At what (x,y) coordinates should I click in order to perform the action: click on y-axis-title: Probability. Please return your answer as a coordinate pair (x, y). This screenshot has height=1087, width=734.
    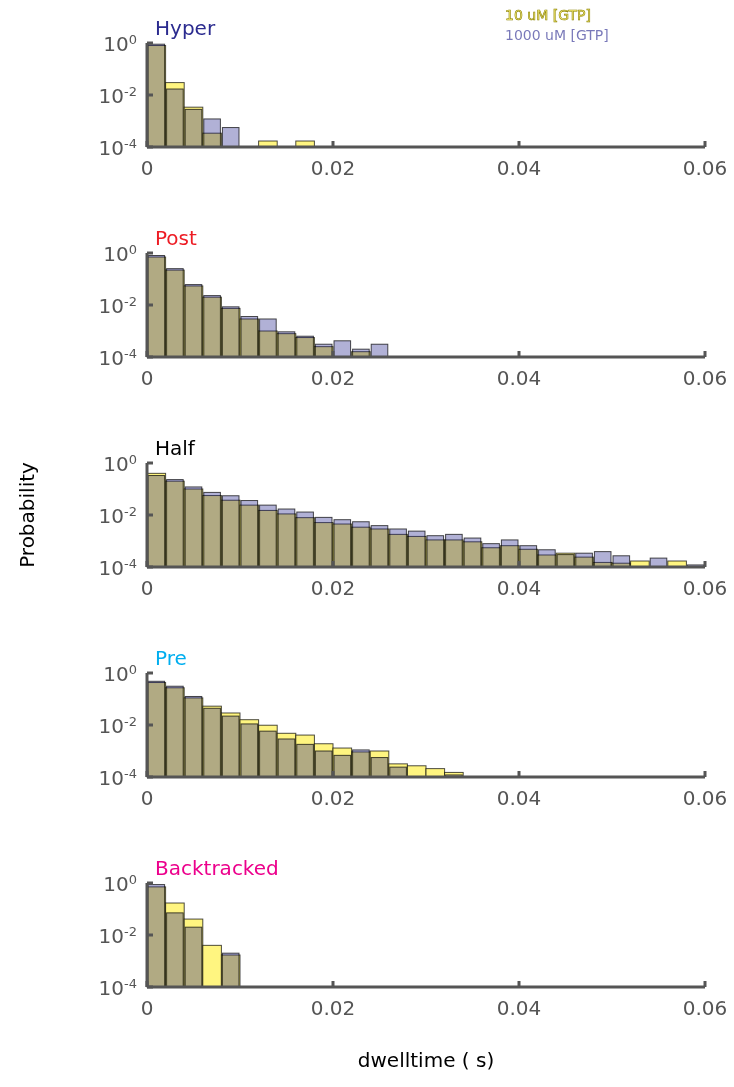
    Looking at the image, I should click on (27, 514).